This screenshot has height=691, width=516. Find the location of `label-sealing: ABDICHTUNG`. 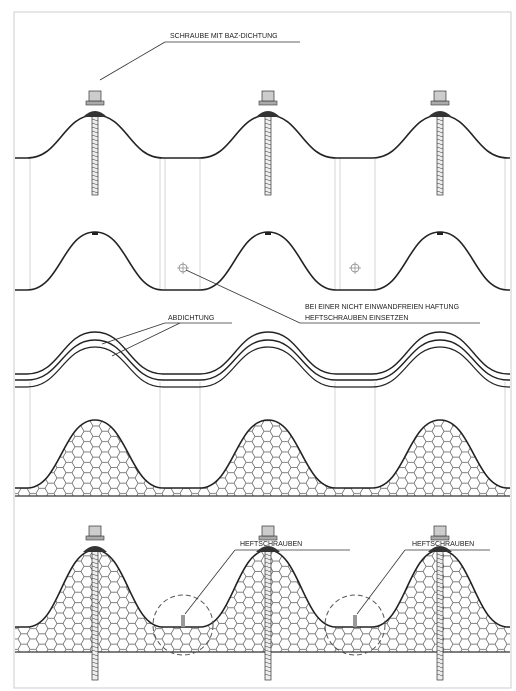

label-sealing: ABDICHTUNG is located at coordinates (191, 318).